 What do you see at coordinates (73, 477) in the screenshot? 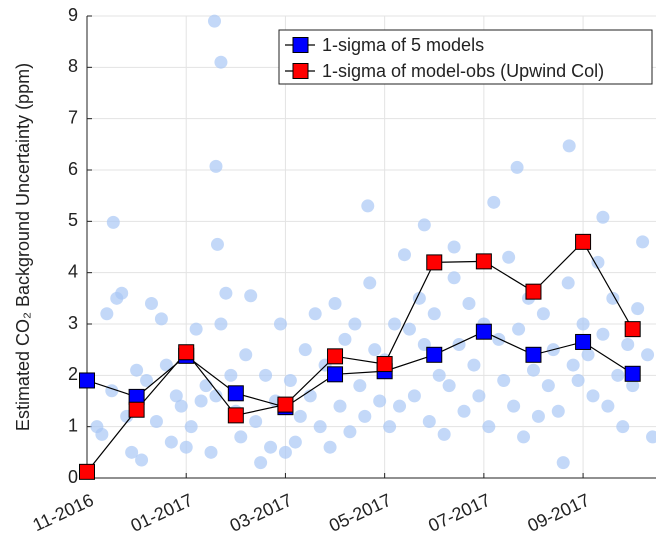
I see `y-tick-label: 0` at bounding box center [73, 477].